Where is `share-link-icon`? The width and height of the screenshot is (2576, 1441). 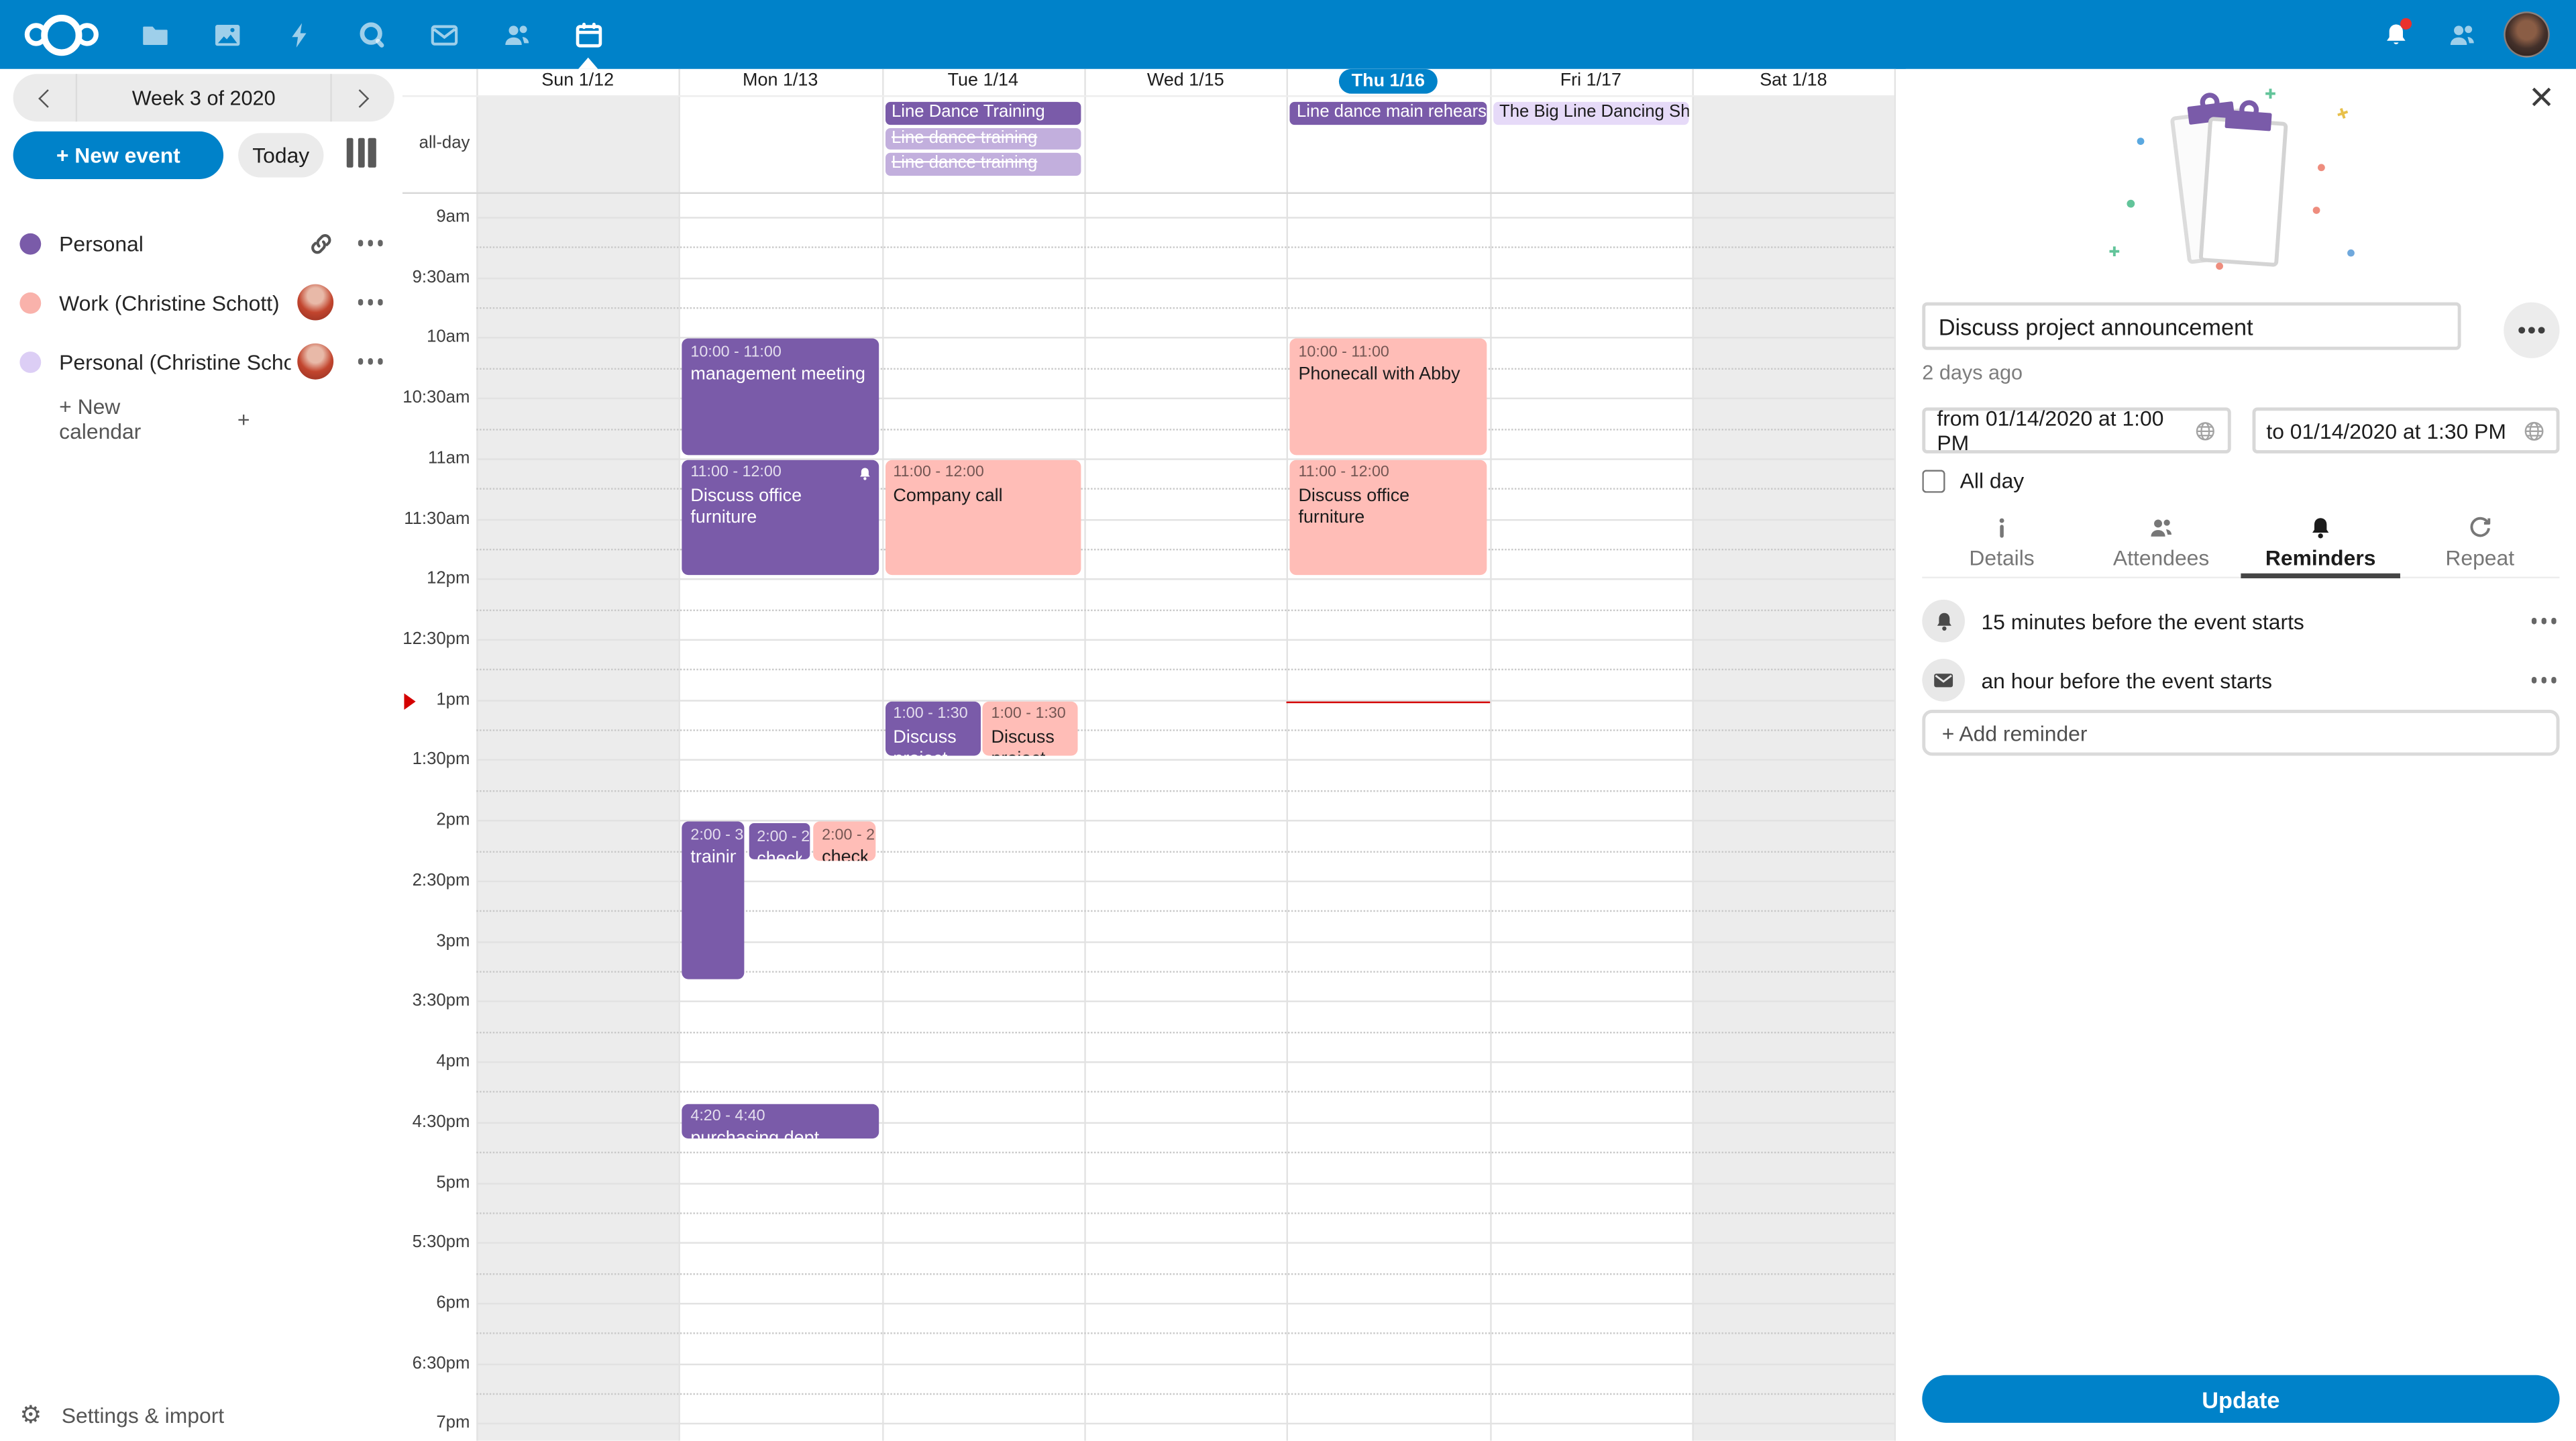 share-link-icon is located at coordinates (321, 243).